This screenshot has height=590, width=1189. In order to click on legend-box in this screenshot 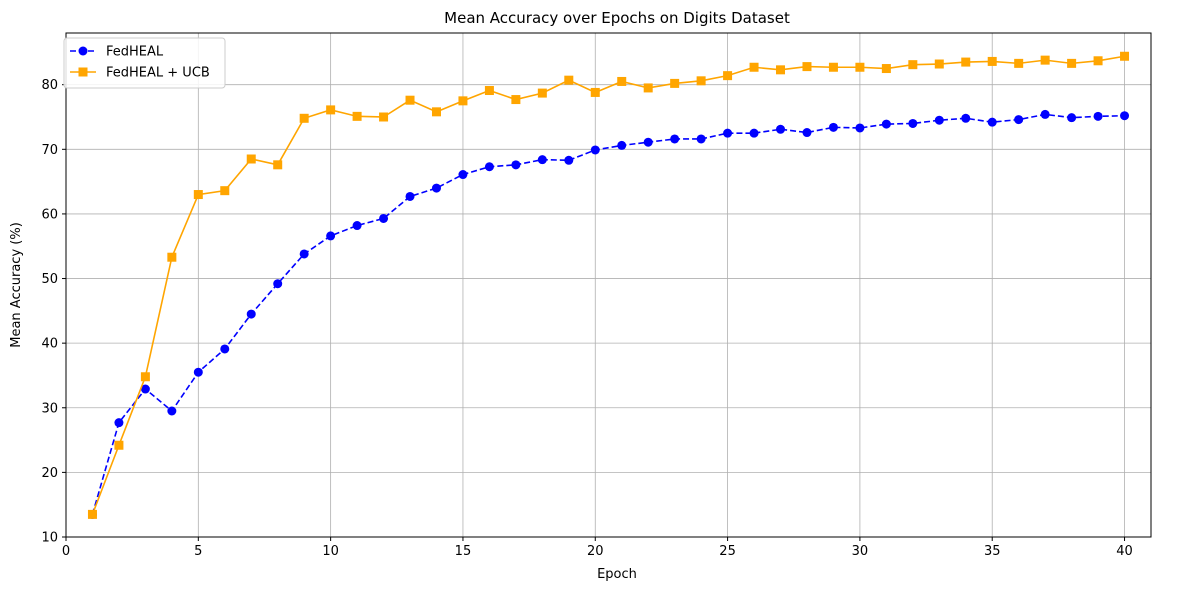, I will do `click(144, 63)`.